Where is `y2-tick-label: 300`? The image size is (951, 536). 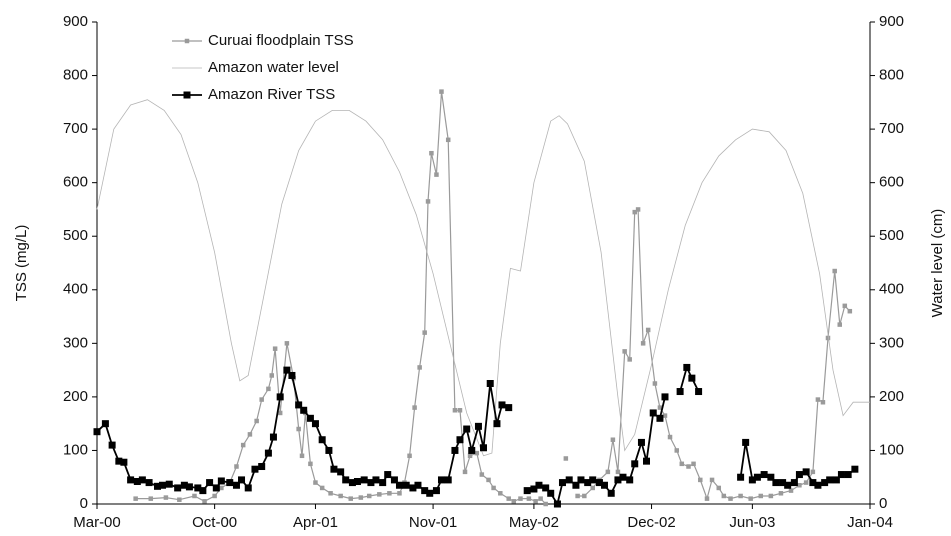 y2-tick-label: 300 is located at coordinates (891, 342).